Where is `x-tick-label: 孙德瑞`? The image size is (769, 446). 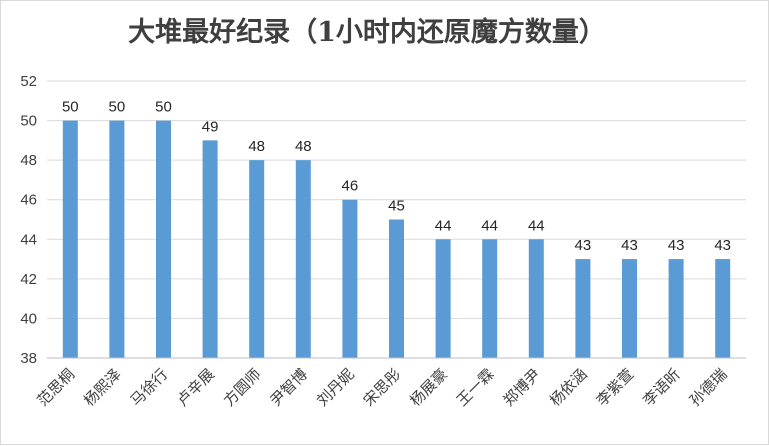 x-tick-label: 孙德瑞 is located at coordinates (708, 387).